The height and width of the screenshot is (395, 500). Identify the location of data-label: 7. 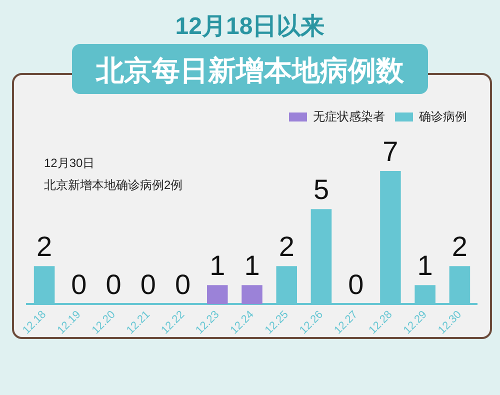
(390, 151).